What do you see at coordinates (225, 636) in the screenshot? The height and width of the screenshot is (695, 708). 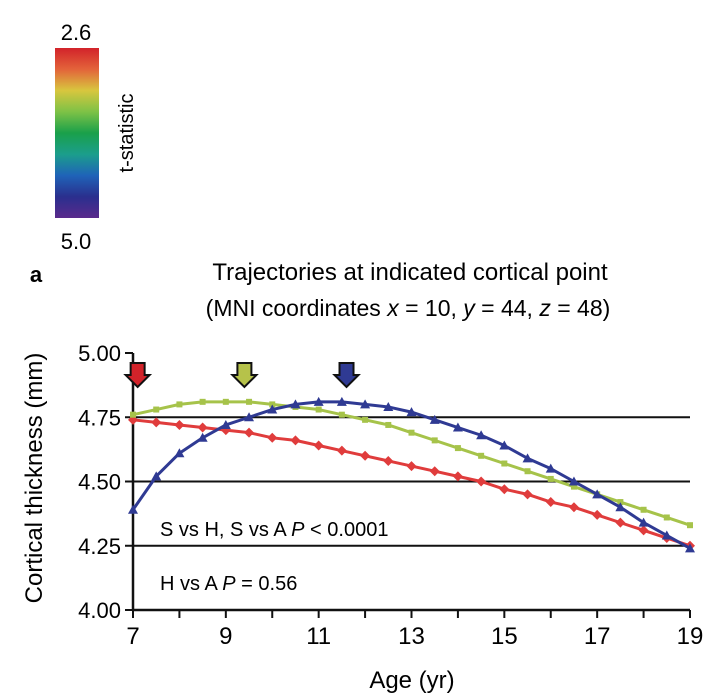 I see `x-tick-label: 9` at bounding box center [225, 636].